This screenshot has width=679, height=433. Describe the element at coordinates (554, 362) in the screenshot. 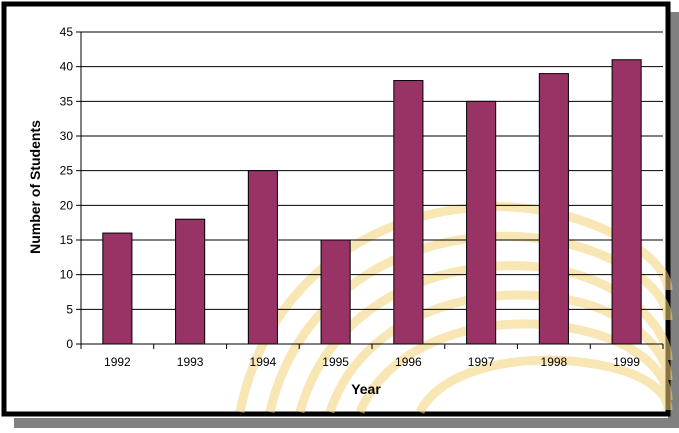

I see `x-tick-label: 1998` at that location.